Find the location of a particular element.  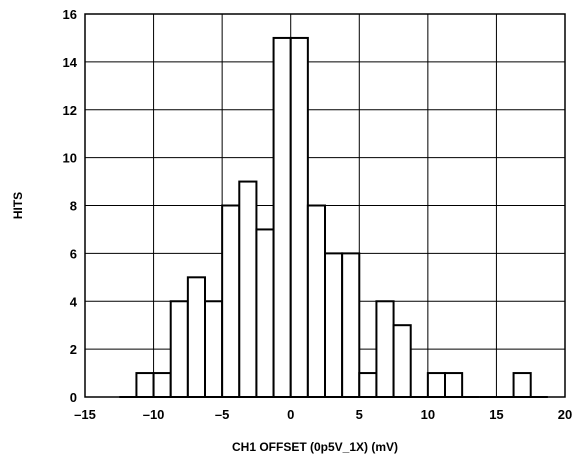

y-tick-label: 14 is located at coordinates (70, 62).